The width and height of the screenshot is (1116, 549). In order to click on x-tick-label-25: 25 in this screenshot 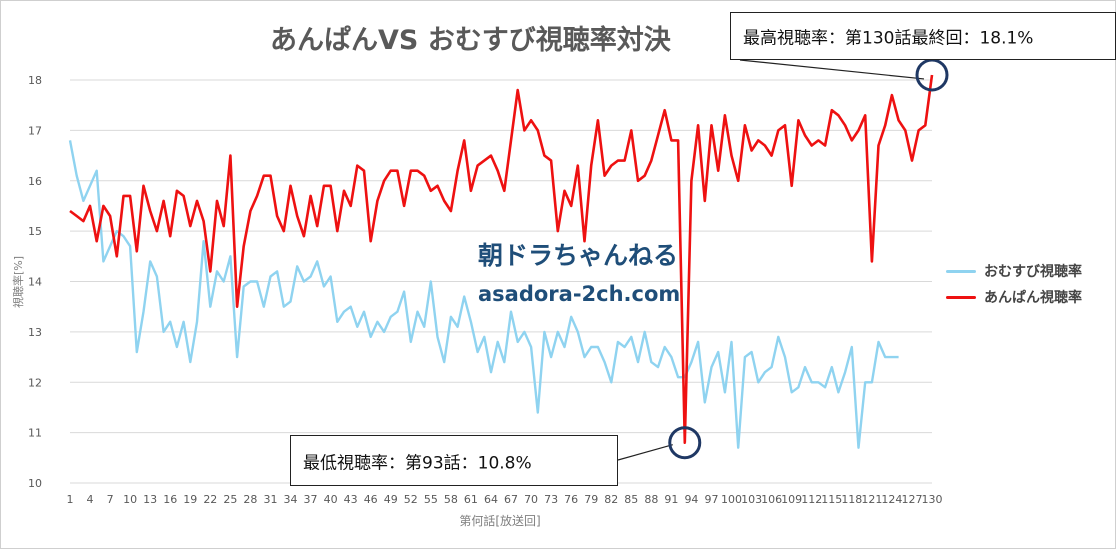, I will do `click(230, 499)`.